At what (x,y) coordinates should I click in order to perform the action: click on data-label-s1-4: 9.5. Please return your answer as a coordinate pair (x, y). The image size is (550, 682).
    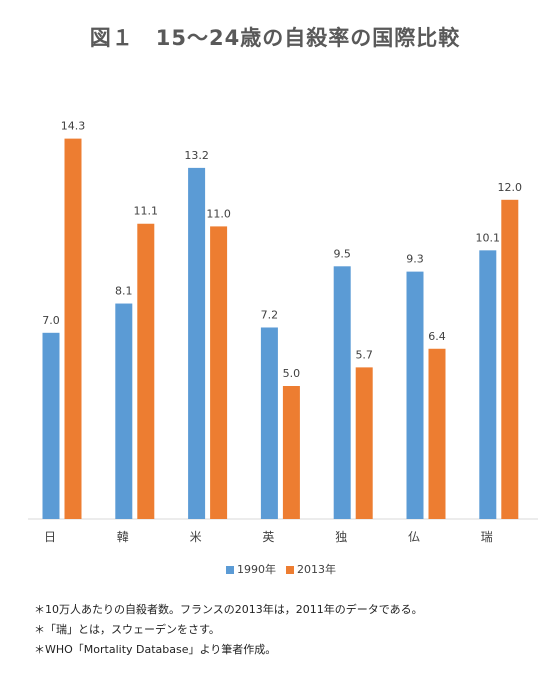
    Looking at the image, I should click on (342, 253).